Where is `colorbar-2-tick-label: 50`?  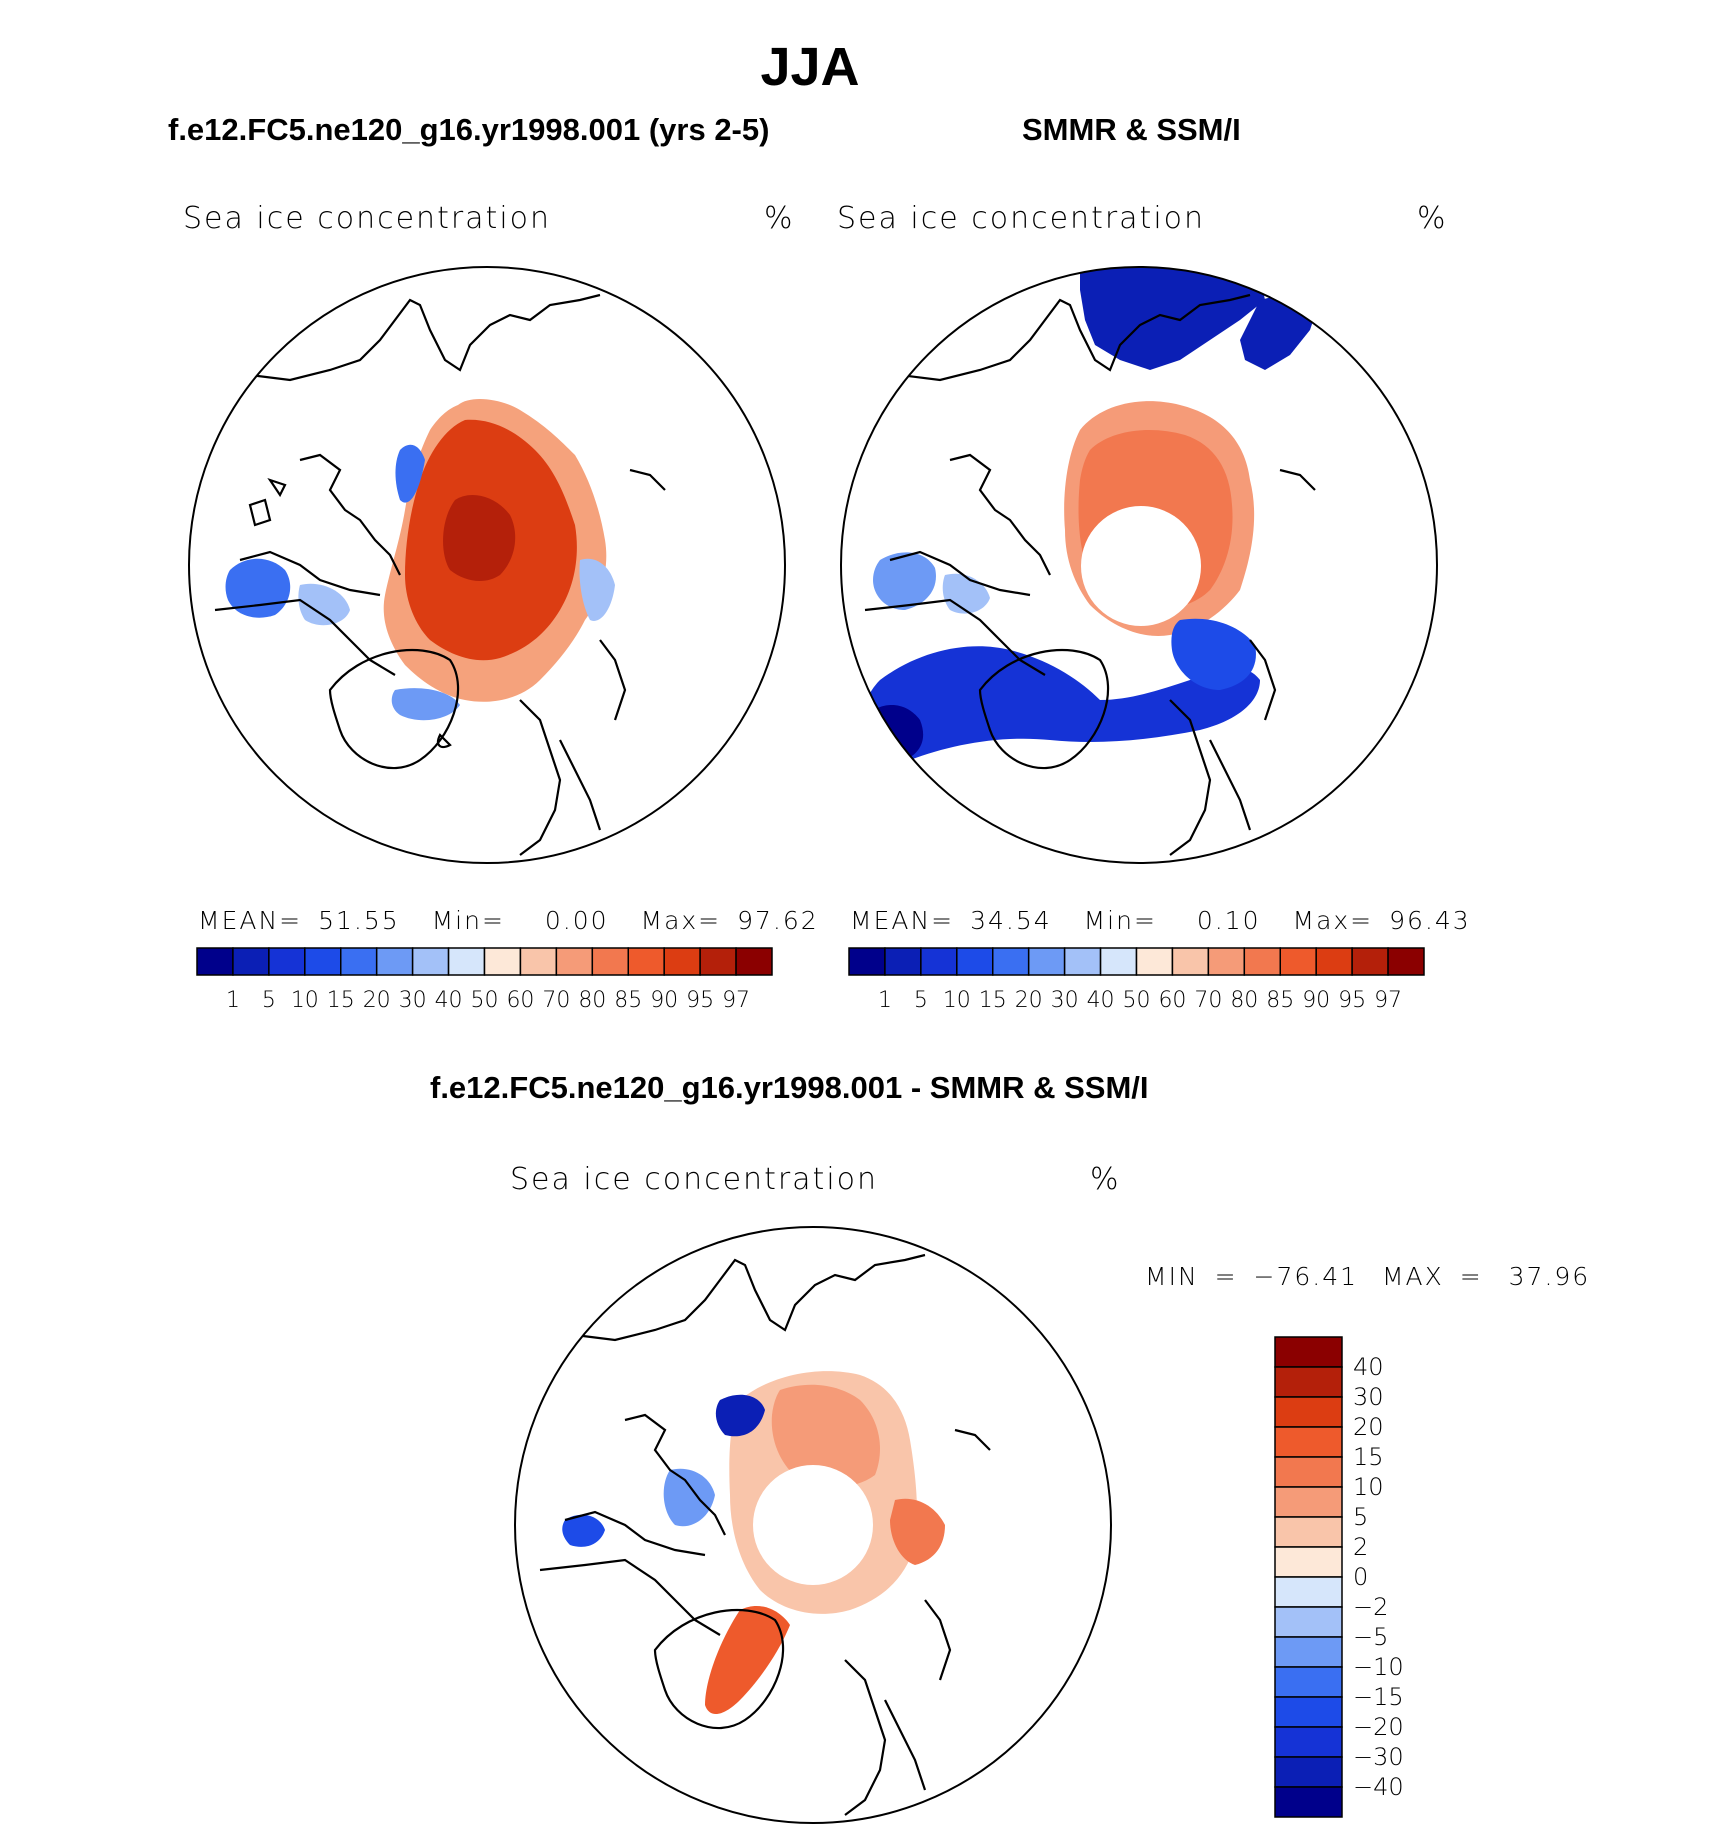 colorbar-2-tick-label: 50 is located at coordinates (1136, 1000).